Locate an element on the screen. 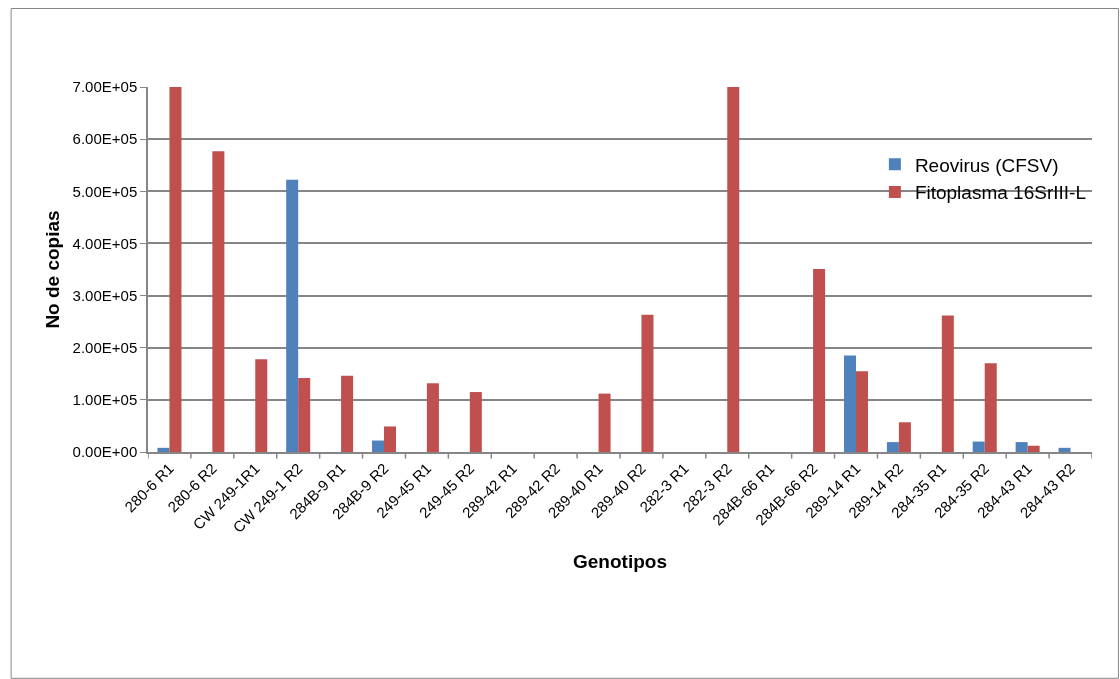 The width and height of the screenshot is (1120, 679). y-tick-label: 0.00E+00 is located at coordinates (105, 452).